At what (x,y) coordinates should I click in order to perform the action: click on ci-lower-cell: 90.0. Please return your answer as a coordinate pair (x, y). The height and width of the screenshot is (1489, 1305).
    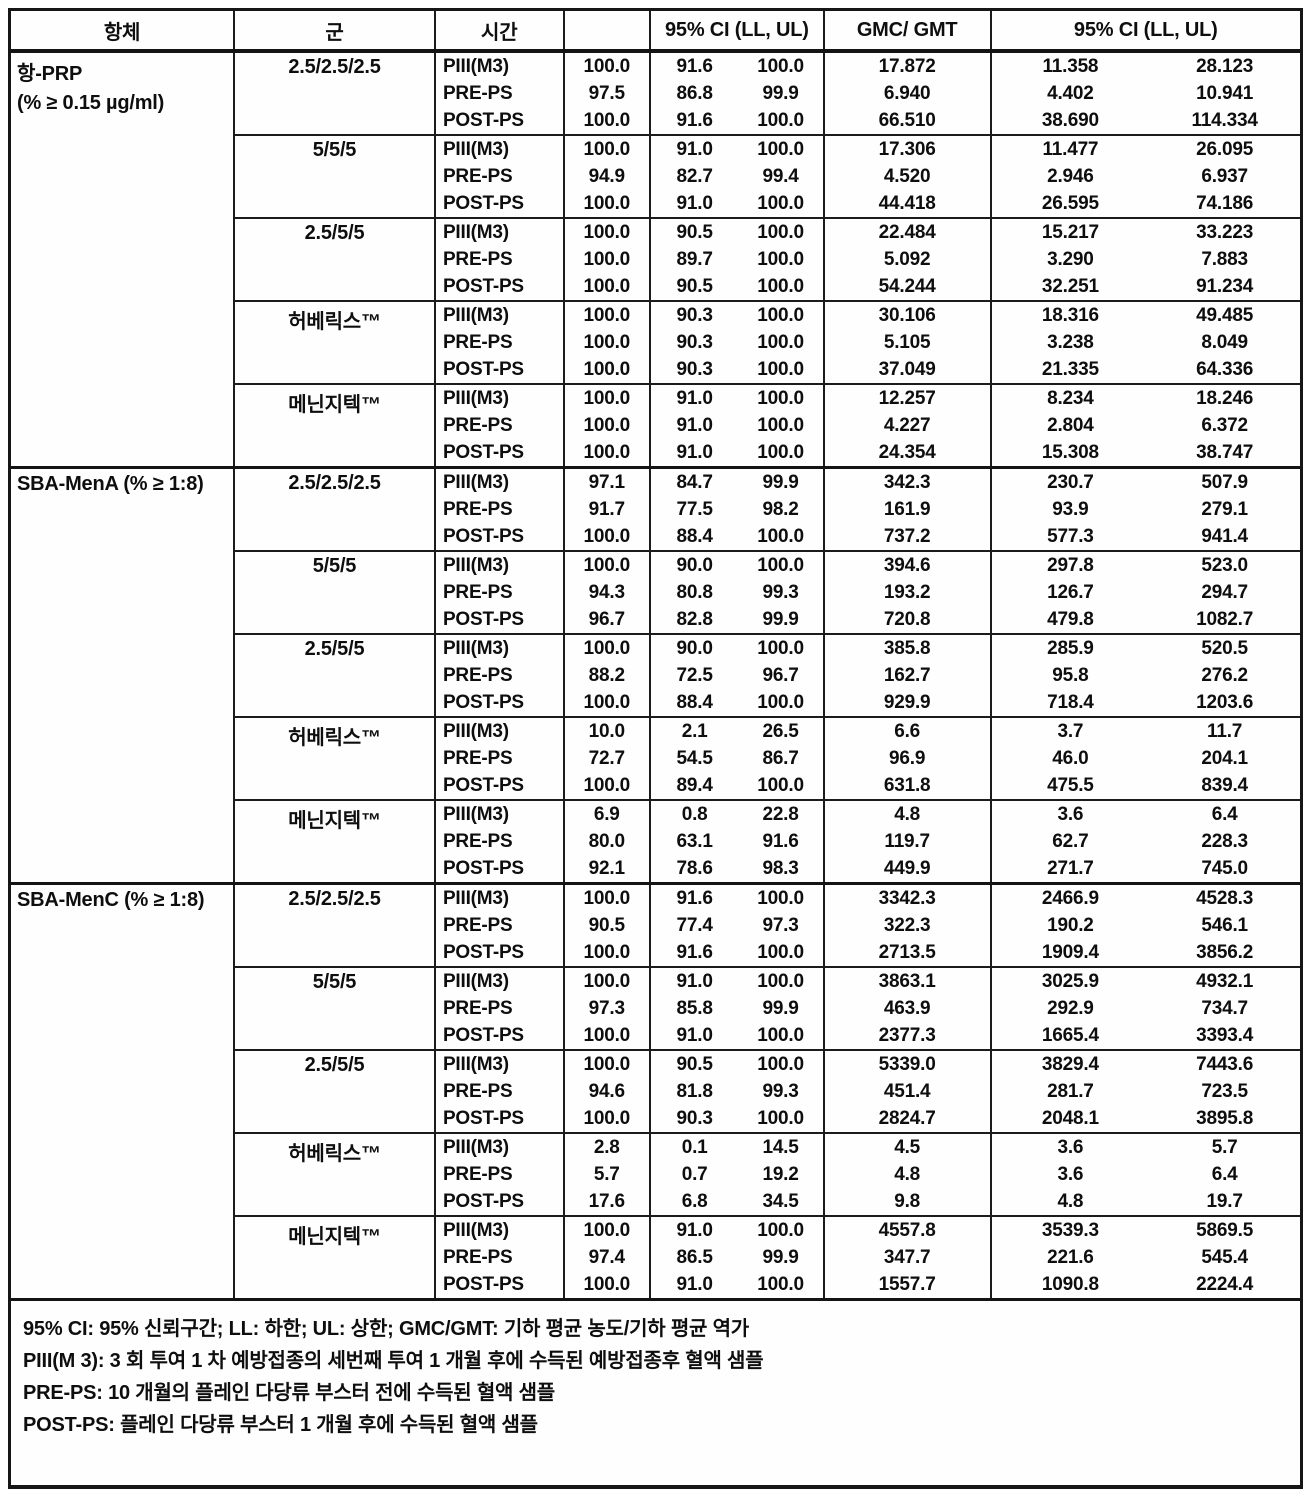
    Looking at the image, I should click on (693, 564).